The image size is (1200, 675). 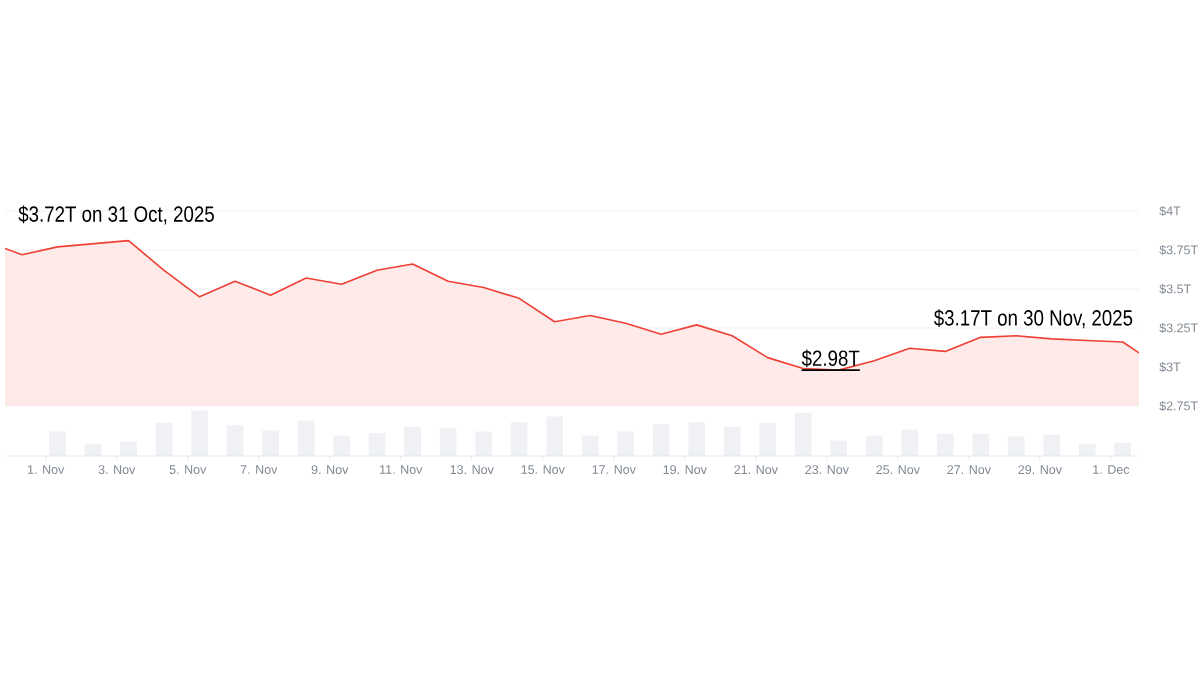 What do you see at coordinates (830, 358) in the screenshot?
I see `annotation: $2.98T` at bounding box center [830, 358].